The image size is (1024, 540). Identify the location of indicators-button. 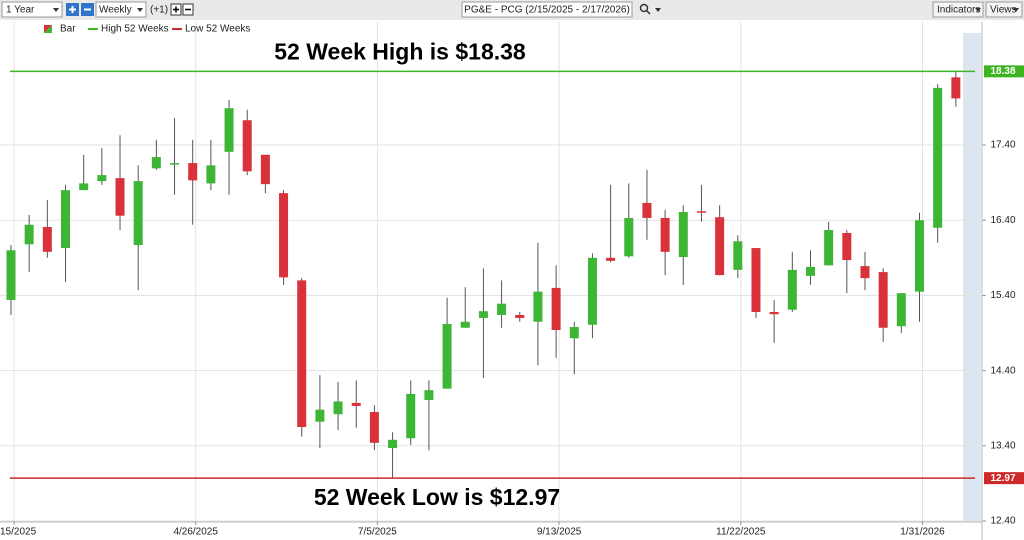
(958, 9).